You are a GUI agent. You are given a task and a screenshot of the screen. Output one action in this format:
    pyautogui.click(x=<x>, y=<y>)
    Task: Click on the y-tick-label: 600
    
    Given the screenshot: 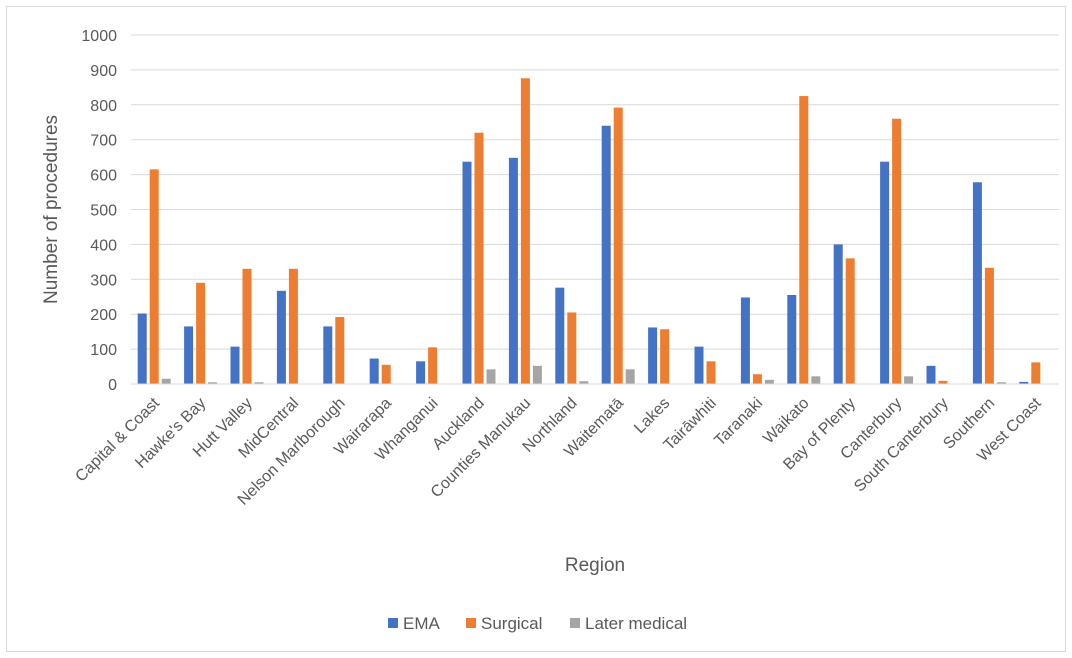 What is the action you would take?
    pyautogui.click(x=103, y=176)
    